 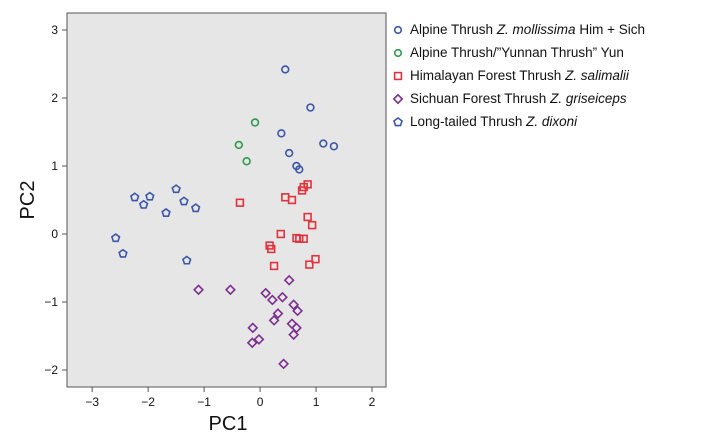 What do you see at coordinates (54, 30) in the screenshot?
I see `y-tick-label: 3` at bounding box center [54, 30].